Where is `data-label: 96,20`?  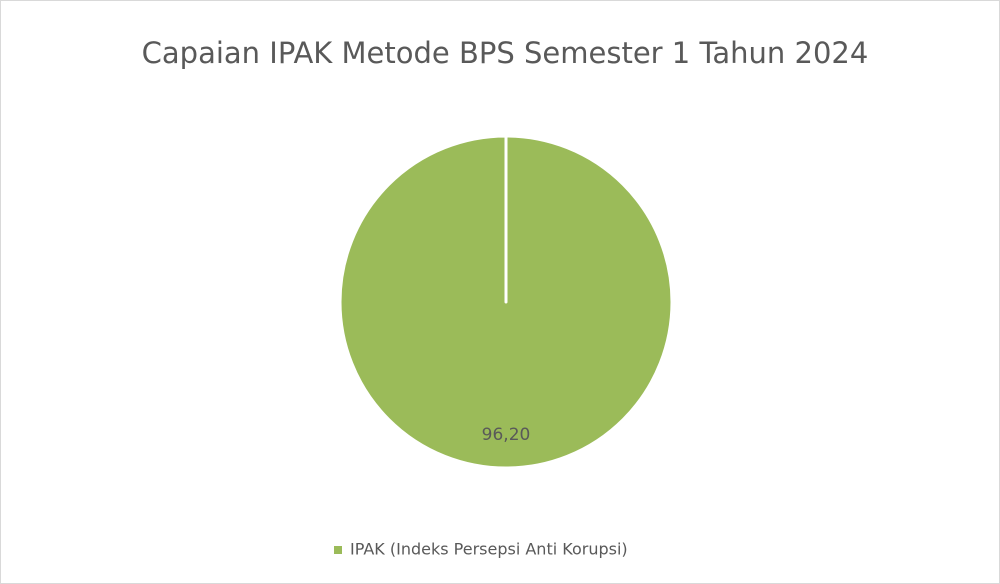
data-label: 96,20 is located at coordinates (506, 435).